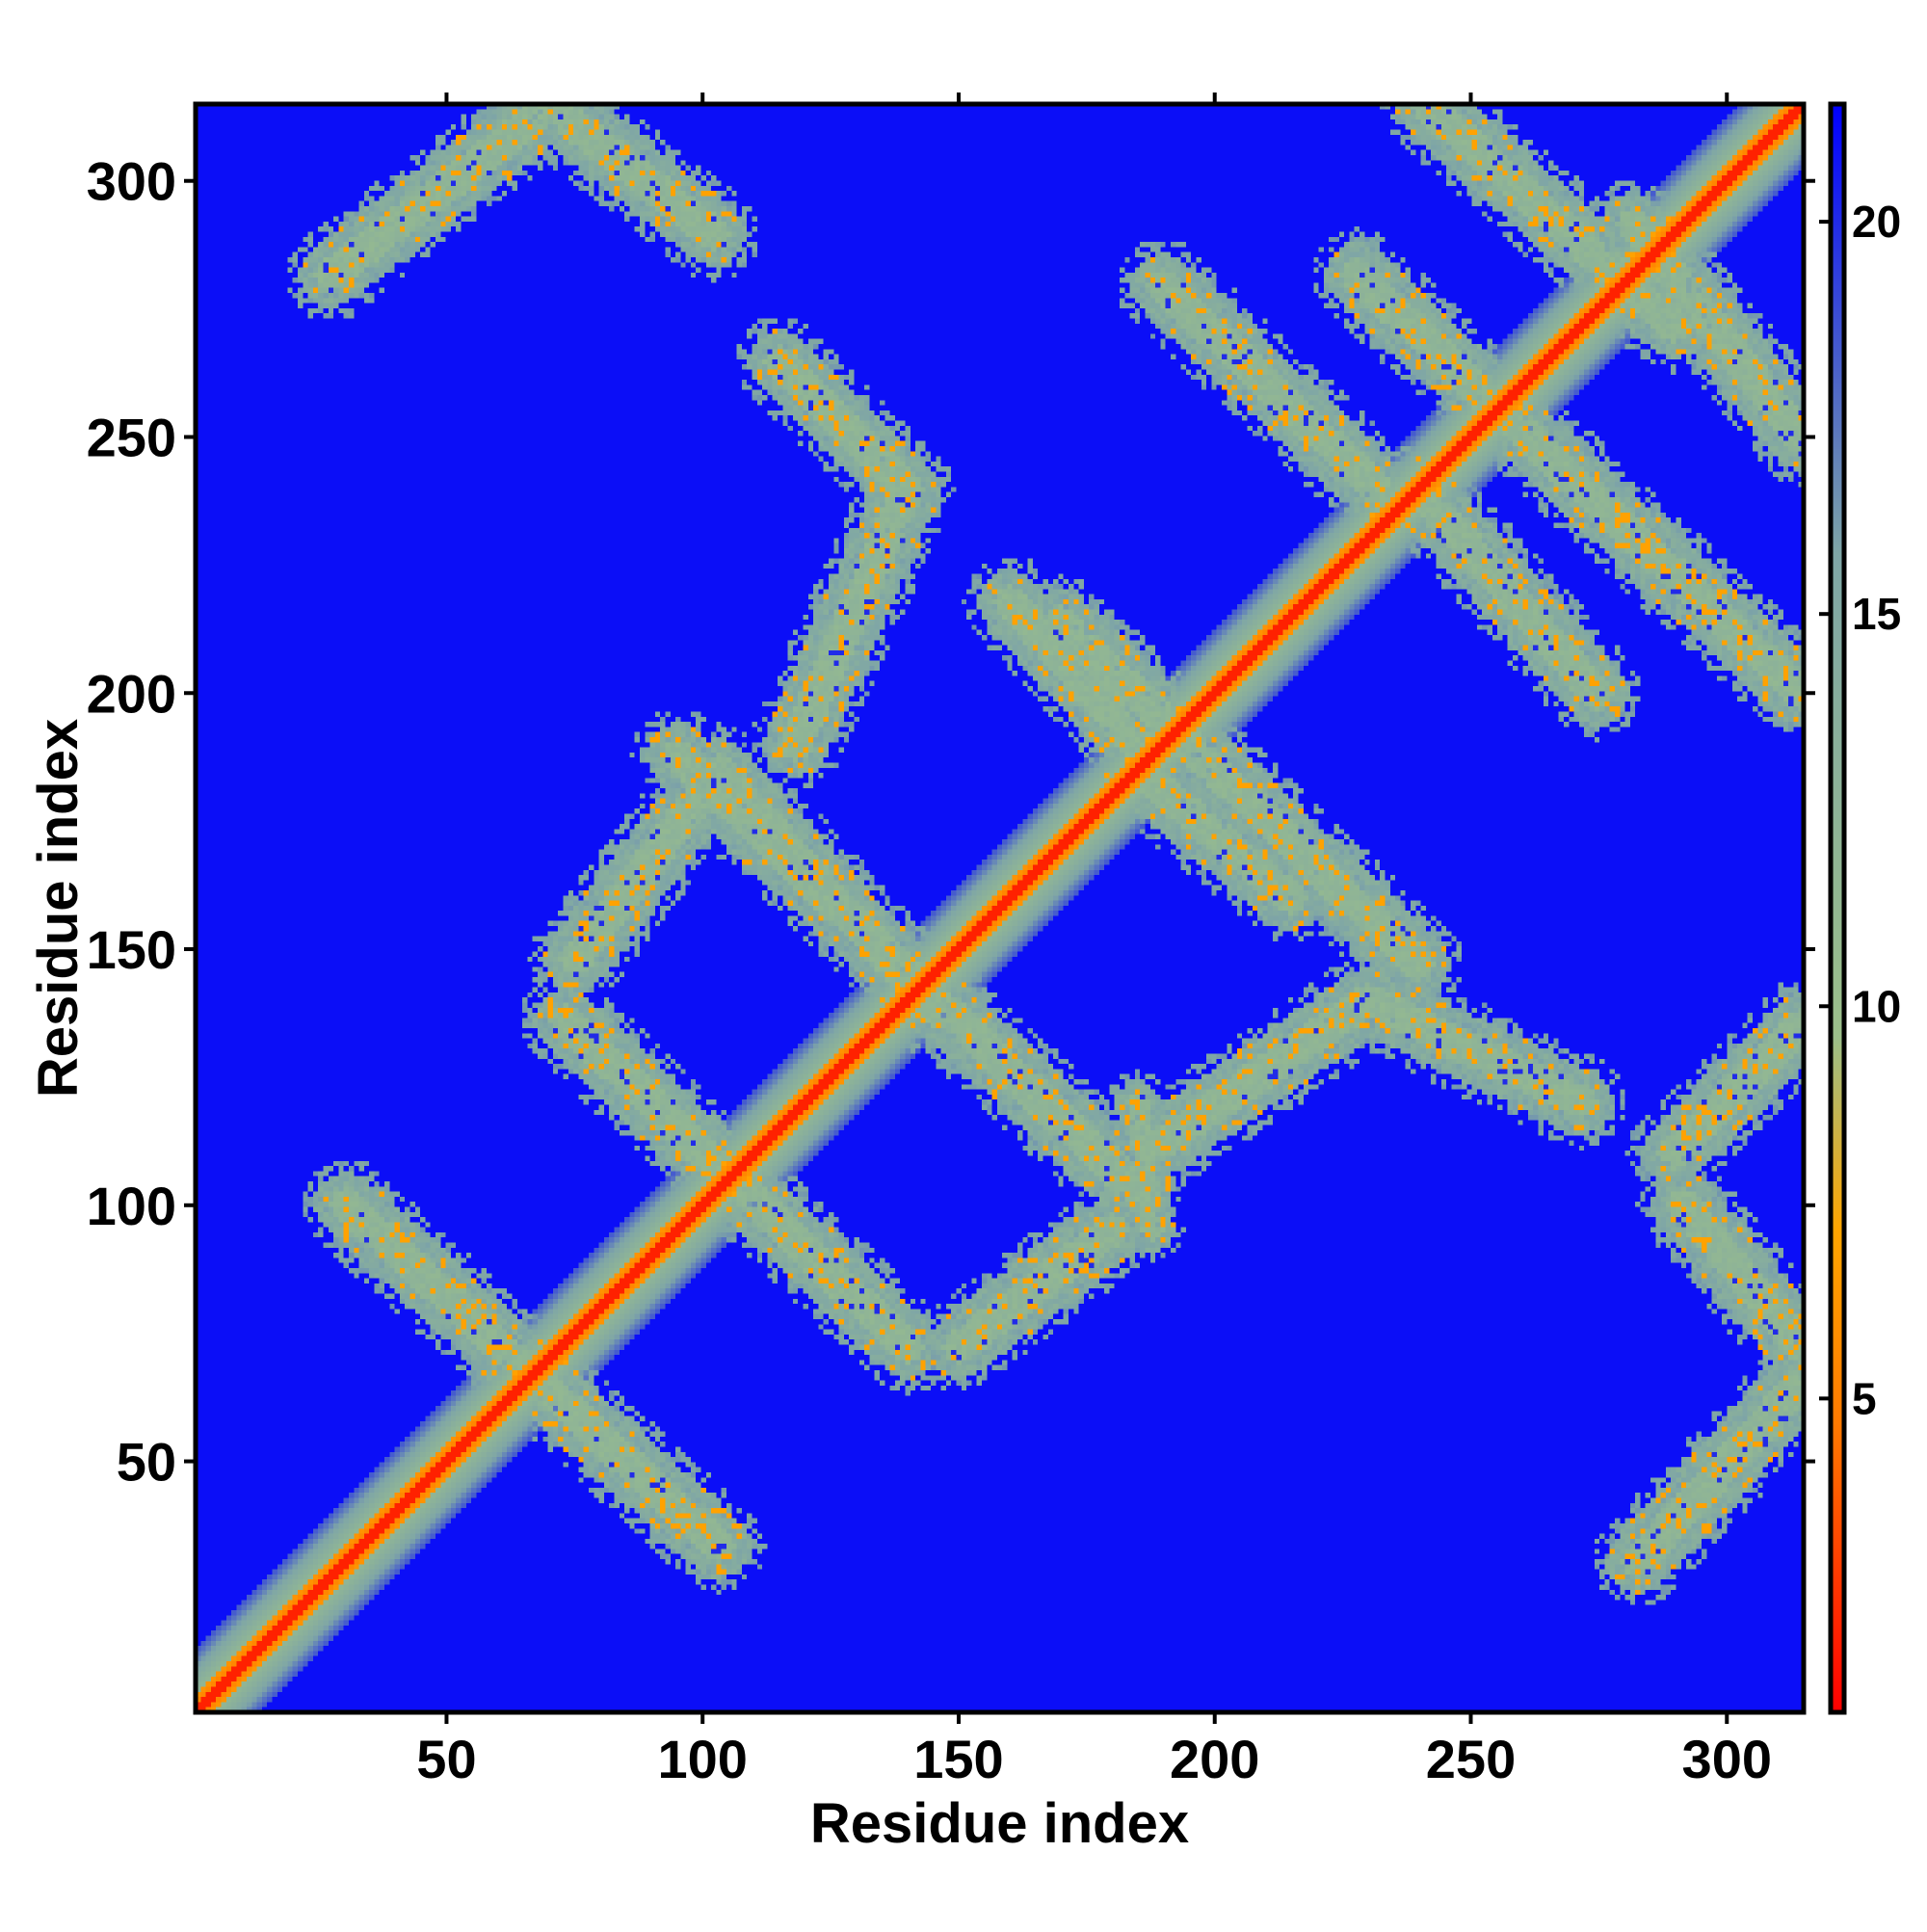 This screenshot has width=1927, height=1932. Describe the element at coordinates (1876, 614) in the screenshot. I see `colorbar-tick-label: 15` at that location.